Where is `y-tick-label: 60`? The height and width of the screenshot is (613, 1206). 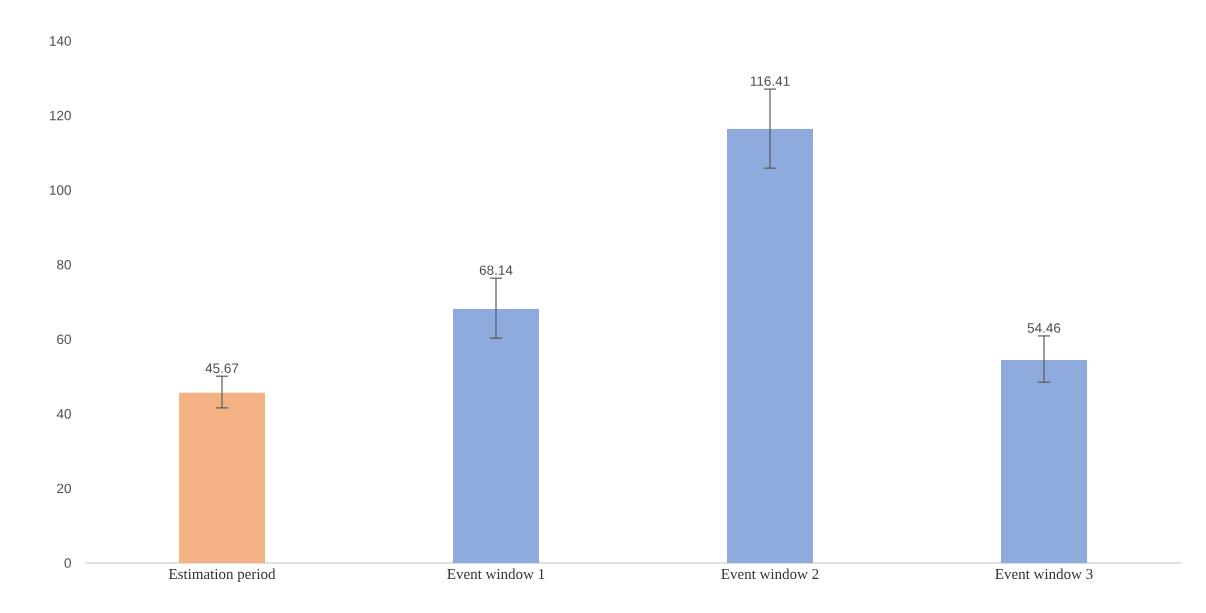 y-tick-label: 60 is located at coordinates (64, 339).